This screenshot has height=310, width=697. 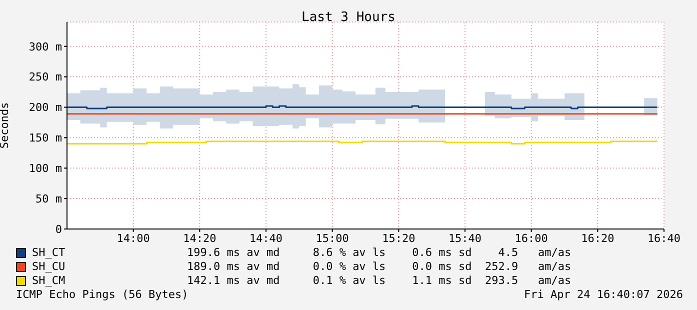 I want to click on y-tick-label: 150 m, so click(x=45, y=138).